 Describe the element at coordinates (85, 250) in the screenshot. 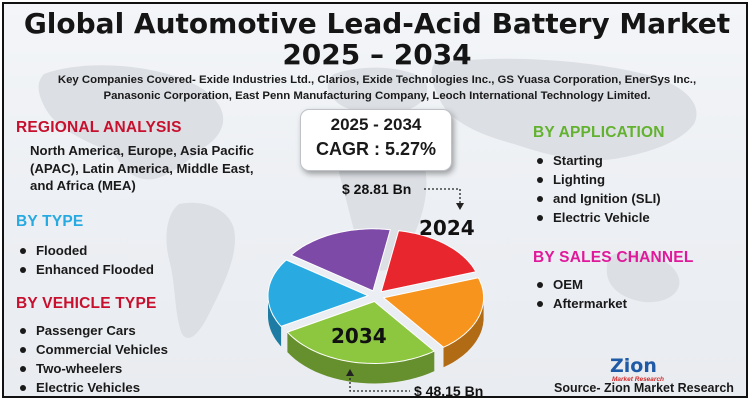

I see `list-item: Flooded` at that location.